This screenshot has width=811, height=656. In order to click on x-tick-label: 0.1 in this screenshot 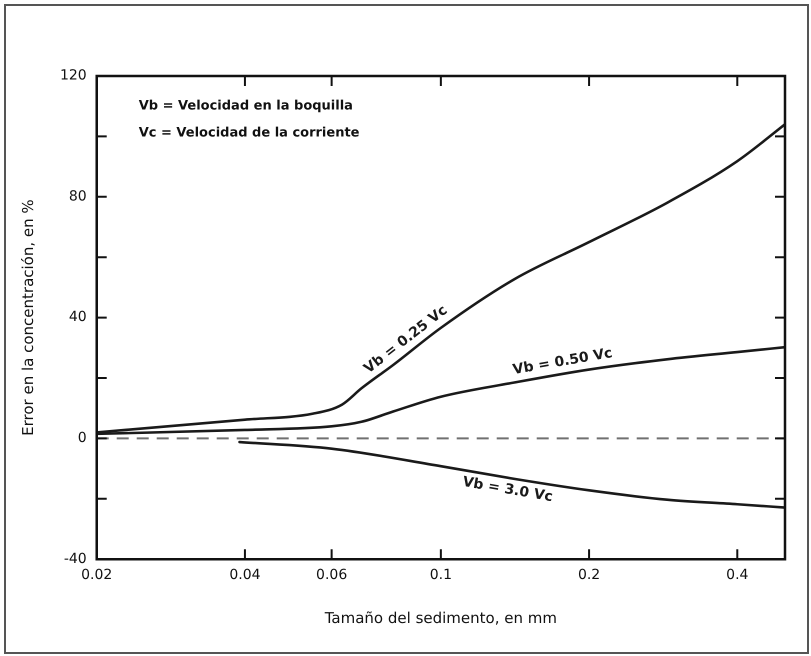, I will do `click(441, 575)`.